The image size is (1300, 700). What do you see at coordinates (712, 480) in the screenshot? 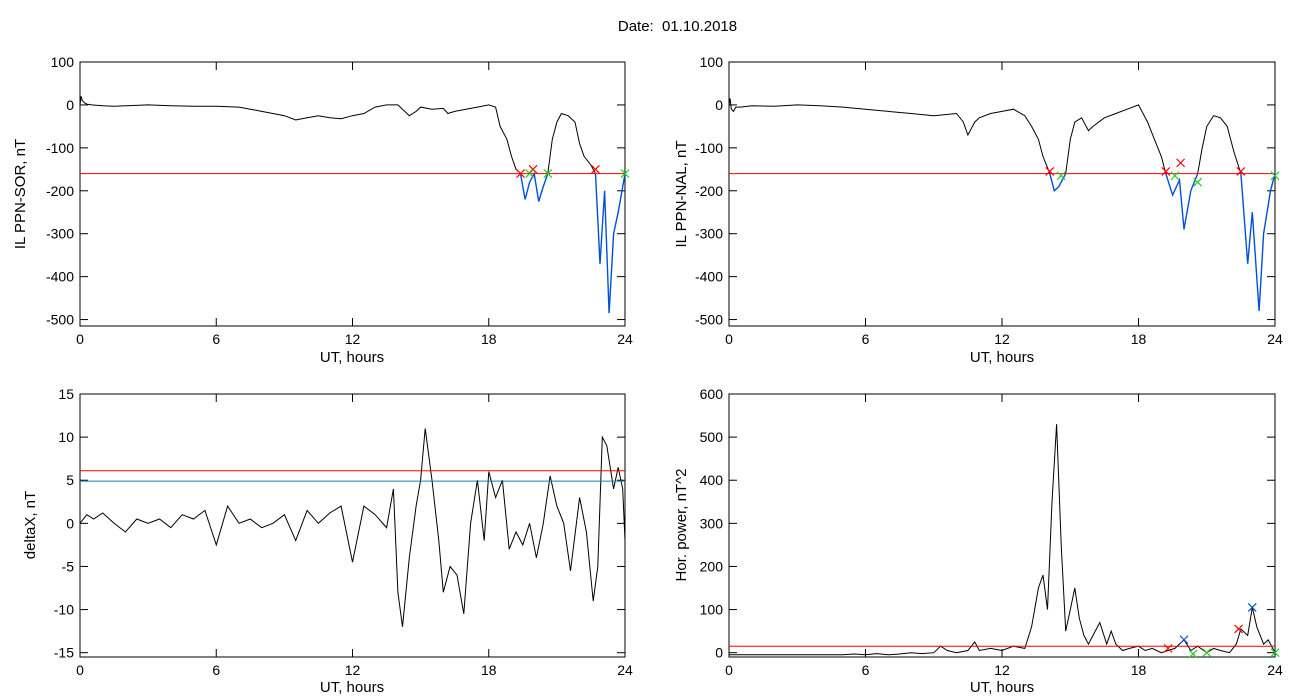
I see `y-tick-label: 400` at bounding box center [712, 480].